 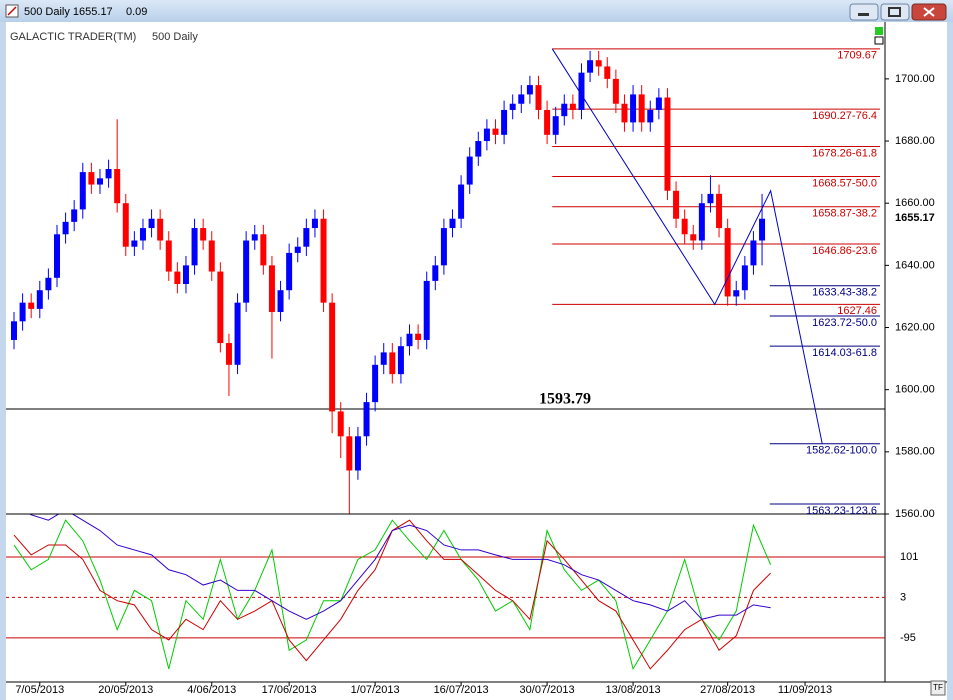 I want to click on status-marker, so click(x=879, y=40).